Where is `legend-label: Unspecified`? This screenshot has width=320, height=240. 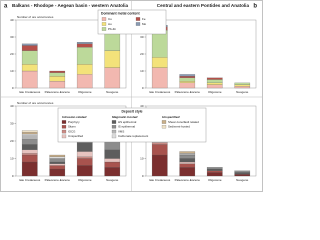 legend-label: Unspecified is located at coordinates (75, 136).